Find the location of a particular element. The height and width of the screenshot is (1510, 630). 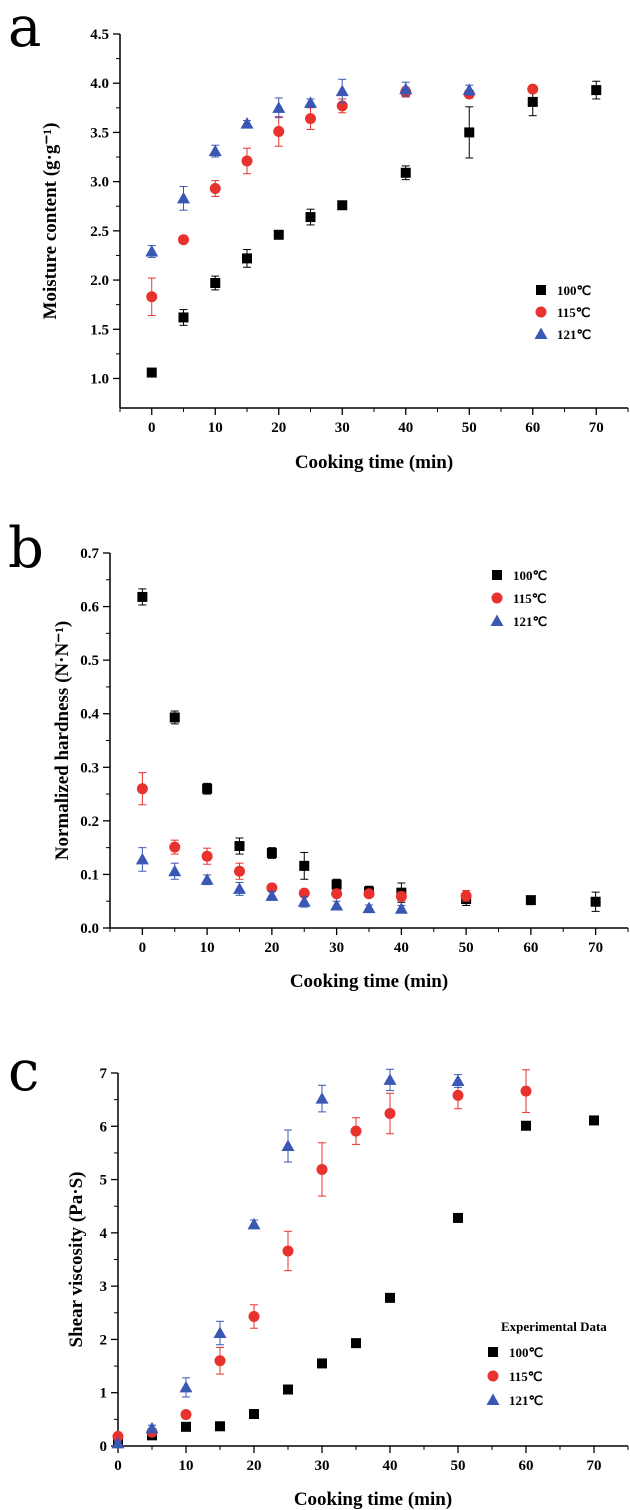

y-tick-label: 3 is located at coordinates (104, 1287).